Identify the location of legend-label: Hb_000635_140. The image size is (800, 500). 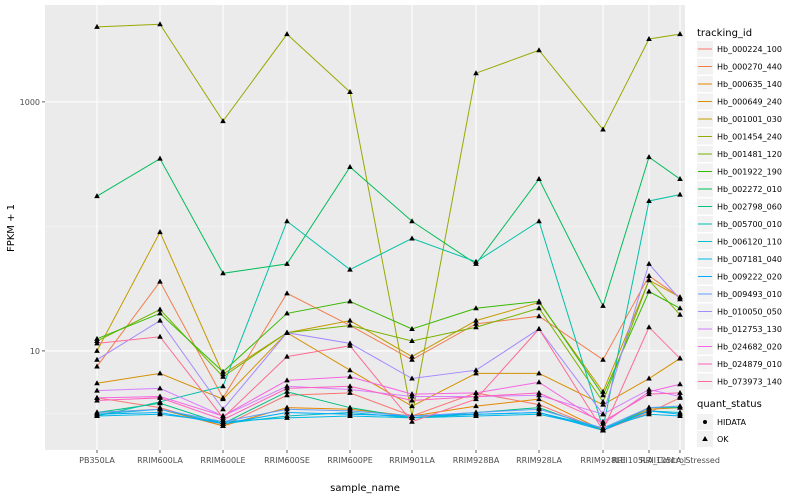
(749, 84).